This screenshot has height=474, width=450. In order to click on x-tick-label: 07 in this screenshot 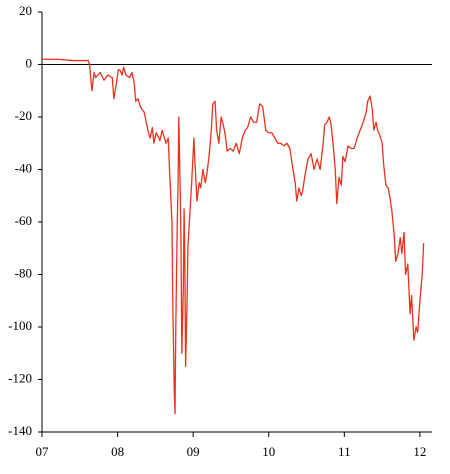, I will do `click(43, 451)`.